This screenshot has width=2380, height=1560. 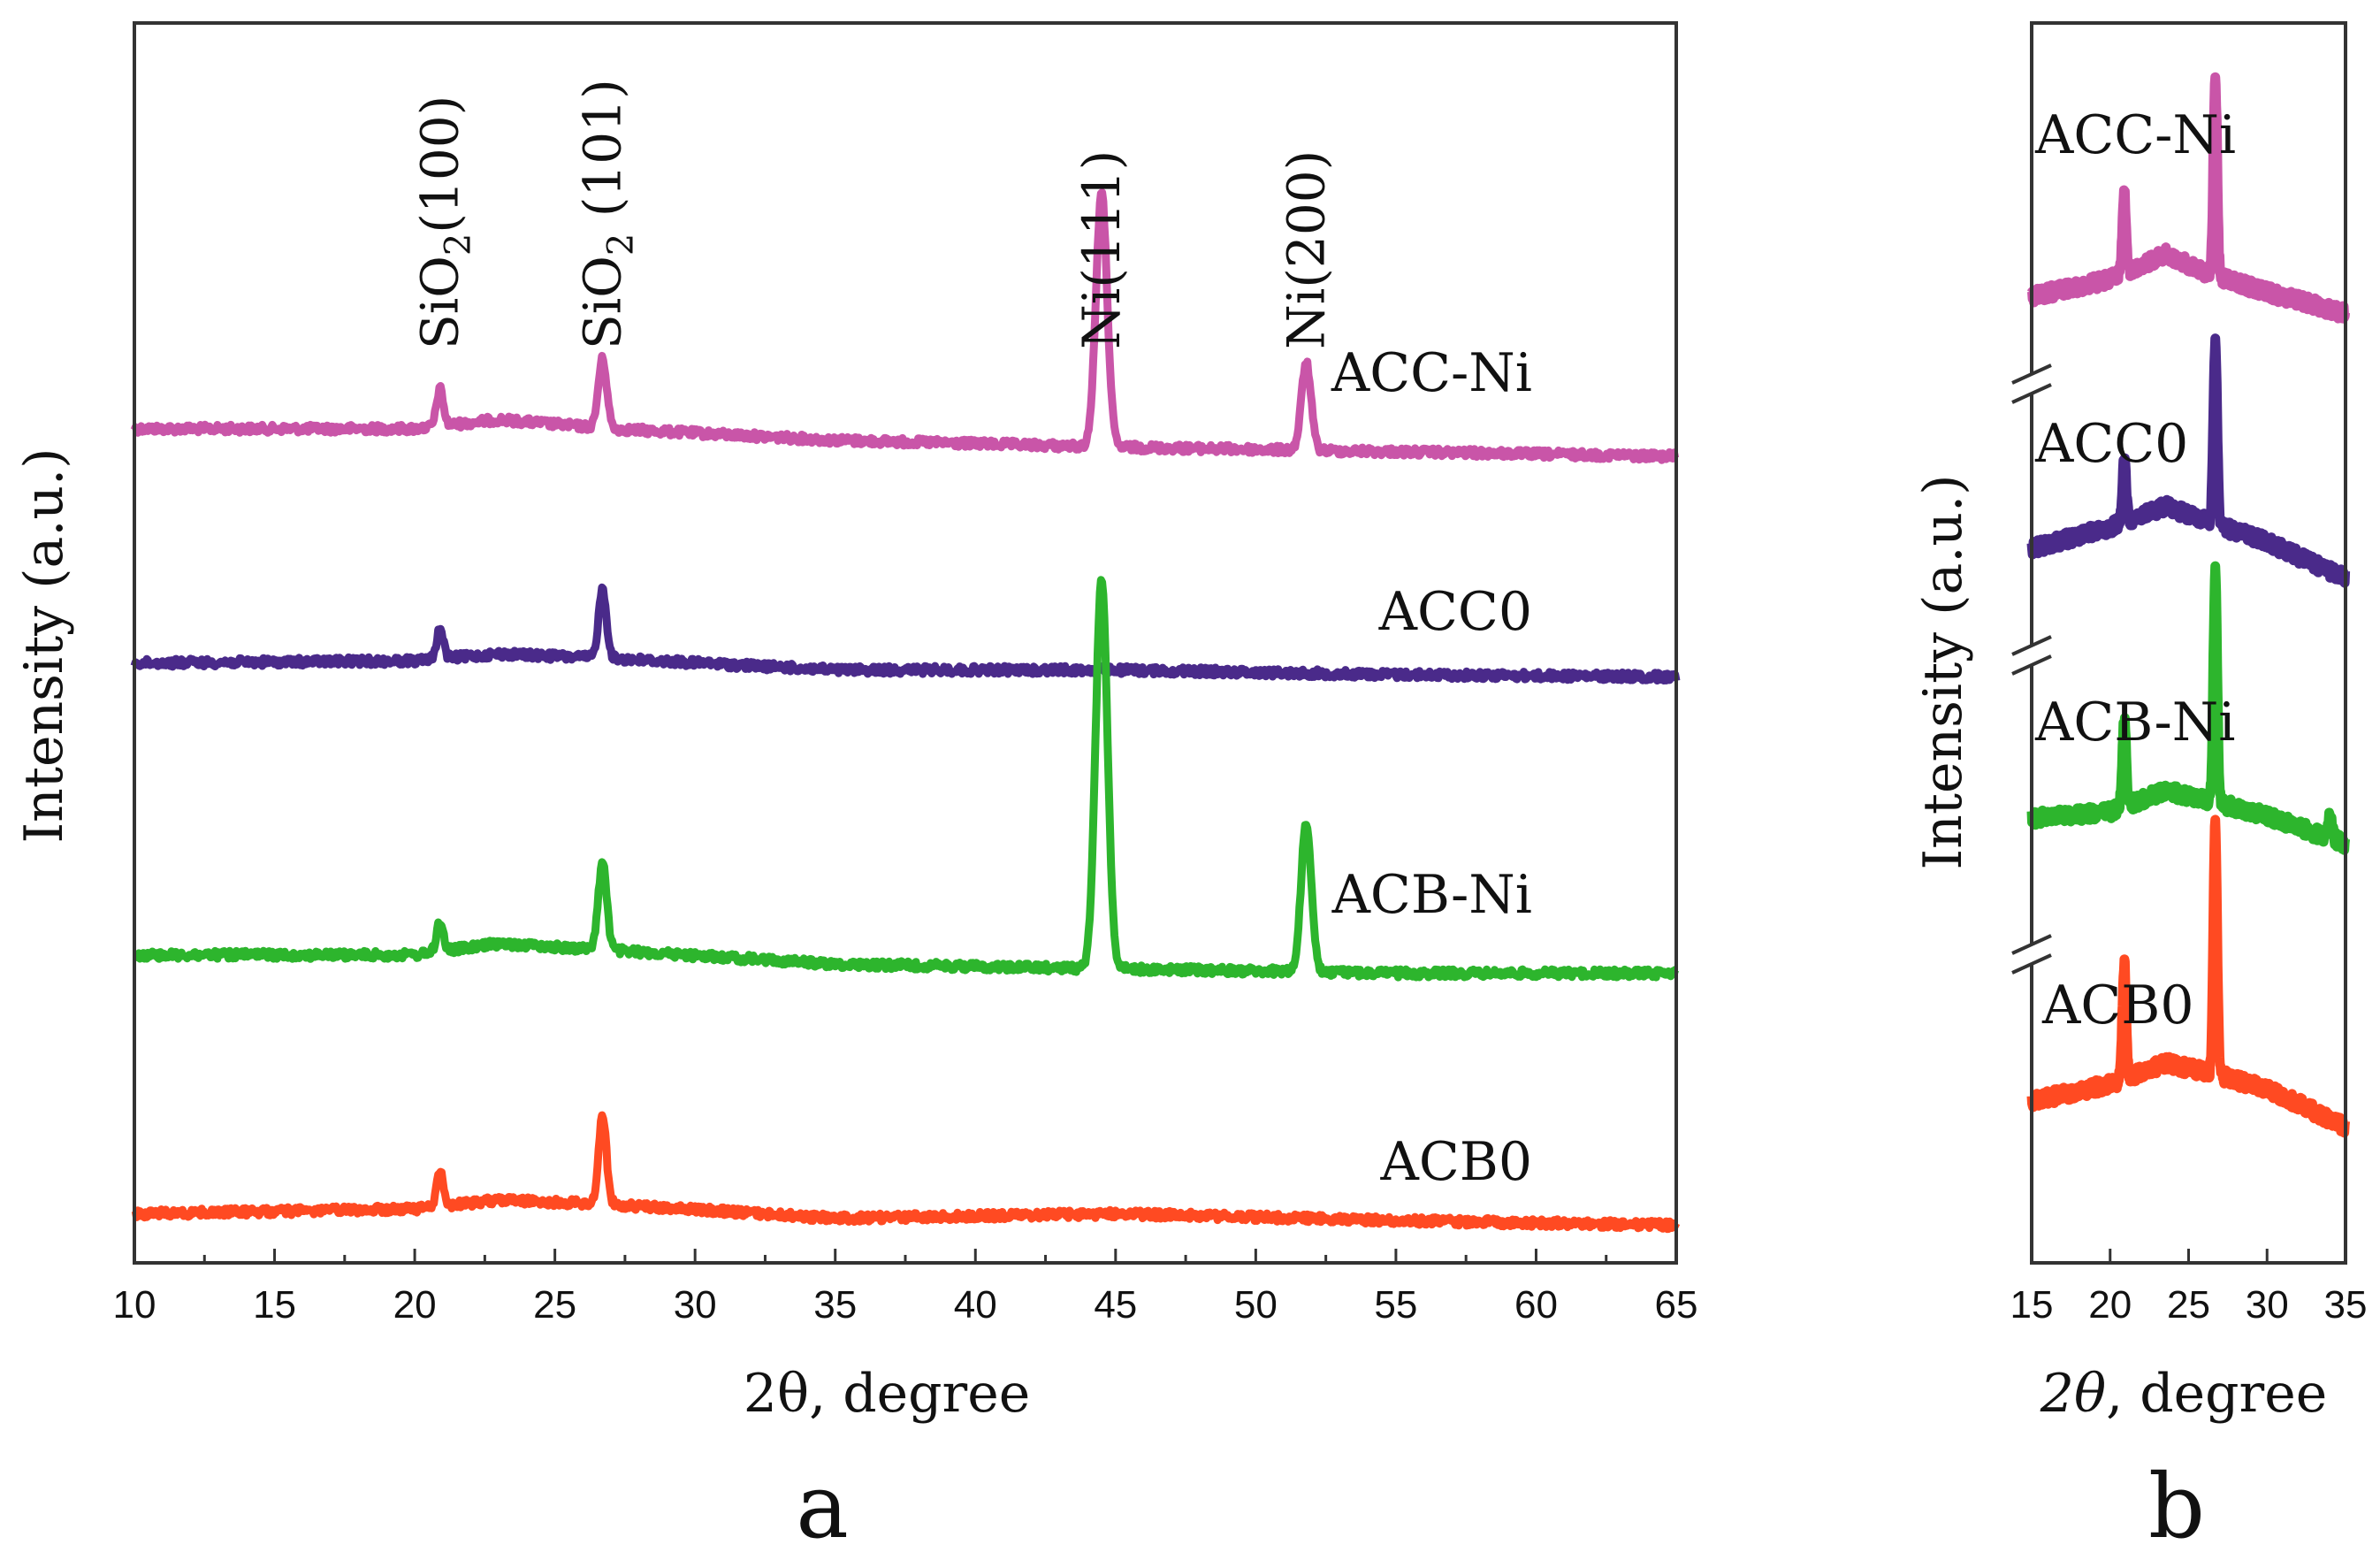 I want to click on x-tick-label-a-15: 15, so click(x=274, y=1305).